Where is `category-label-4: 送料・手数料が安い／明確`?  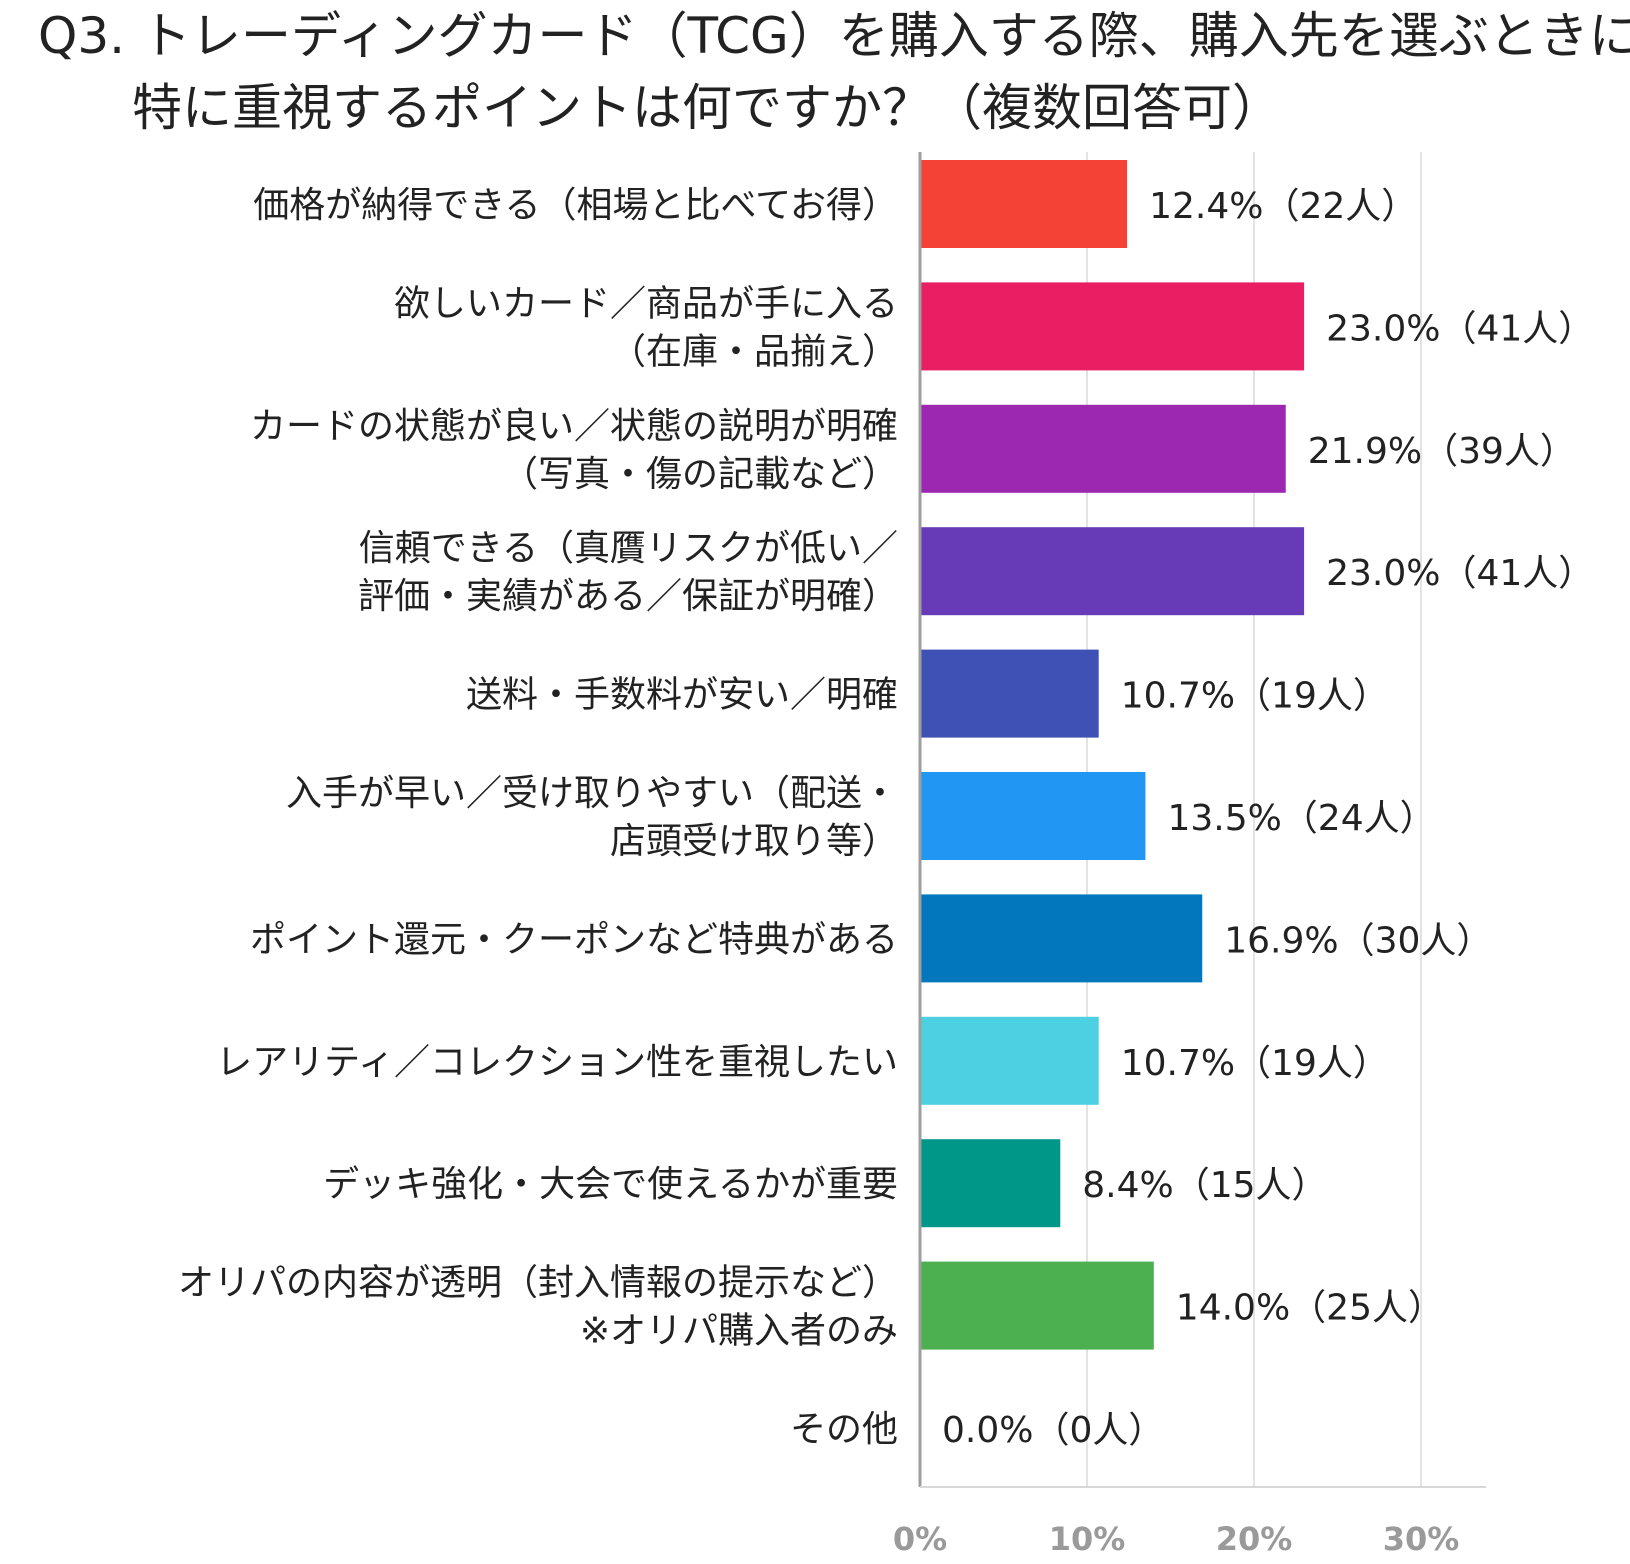
category-label-4: 送料・手数料が安い／明確 is located at coordinates (682, 695).